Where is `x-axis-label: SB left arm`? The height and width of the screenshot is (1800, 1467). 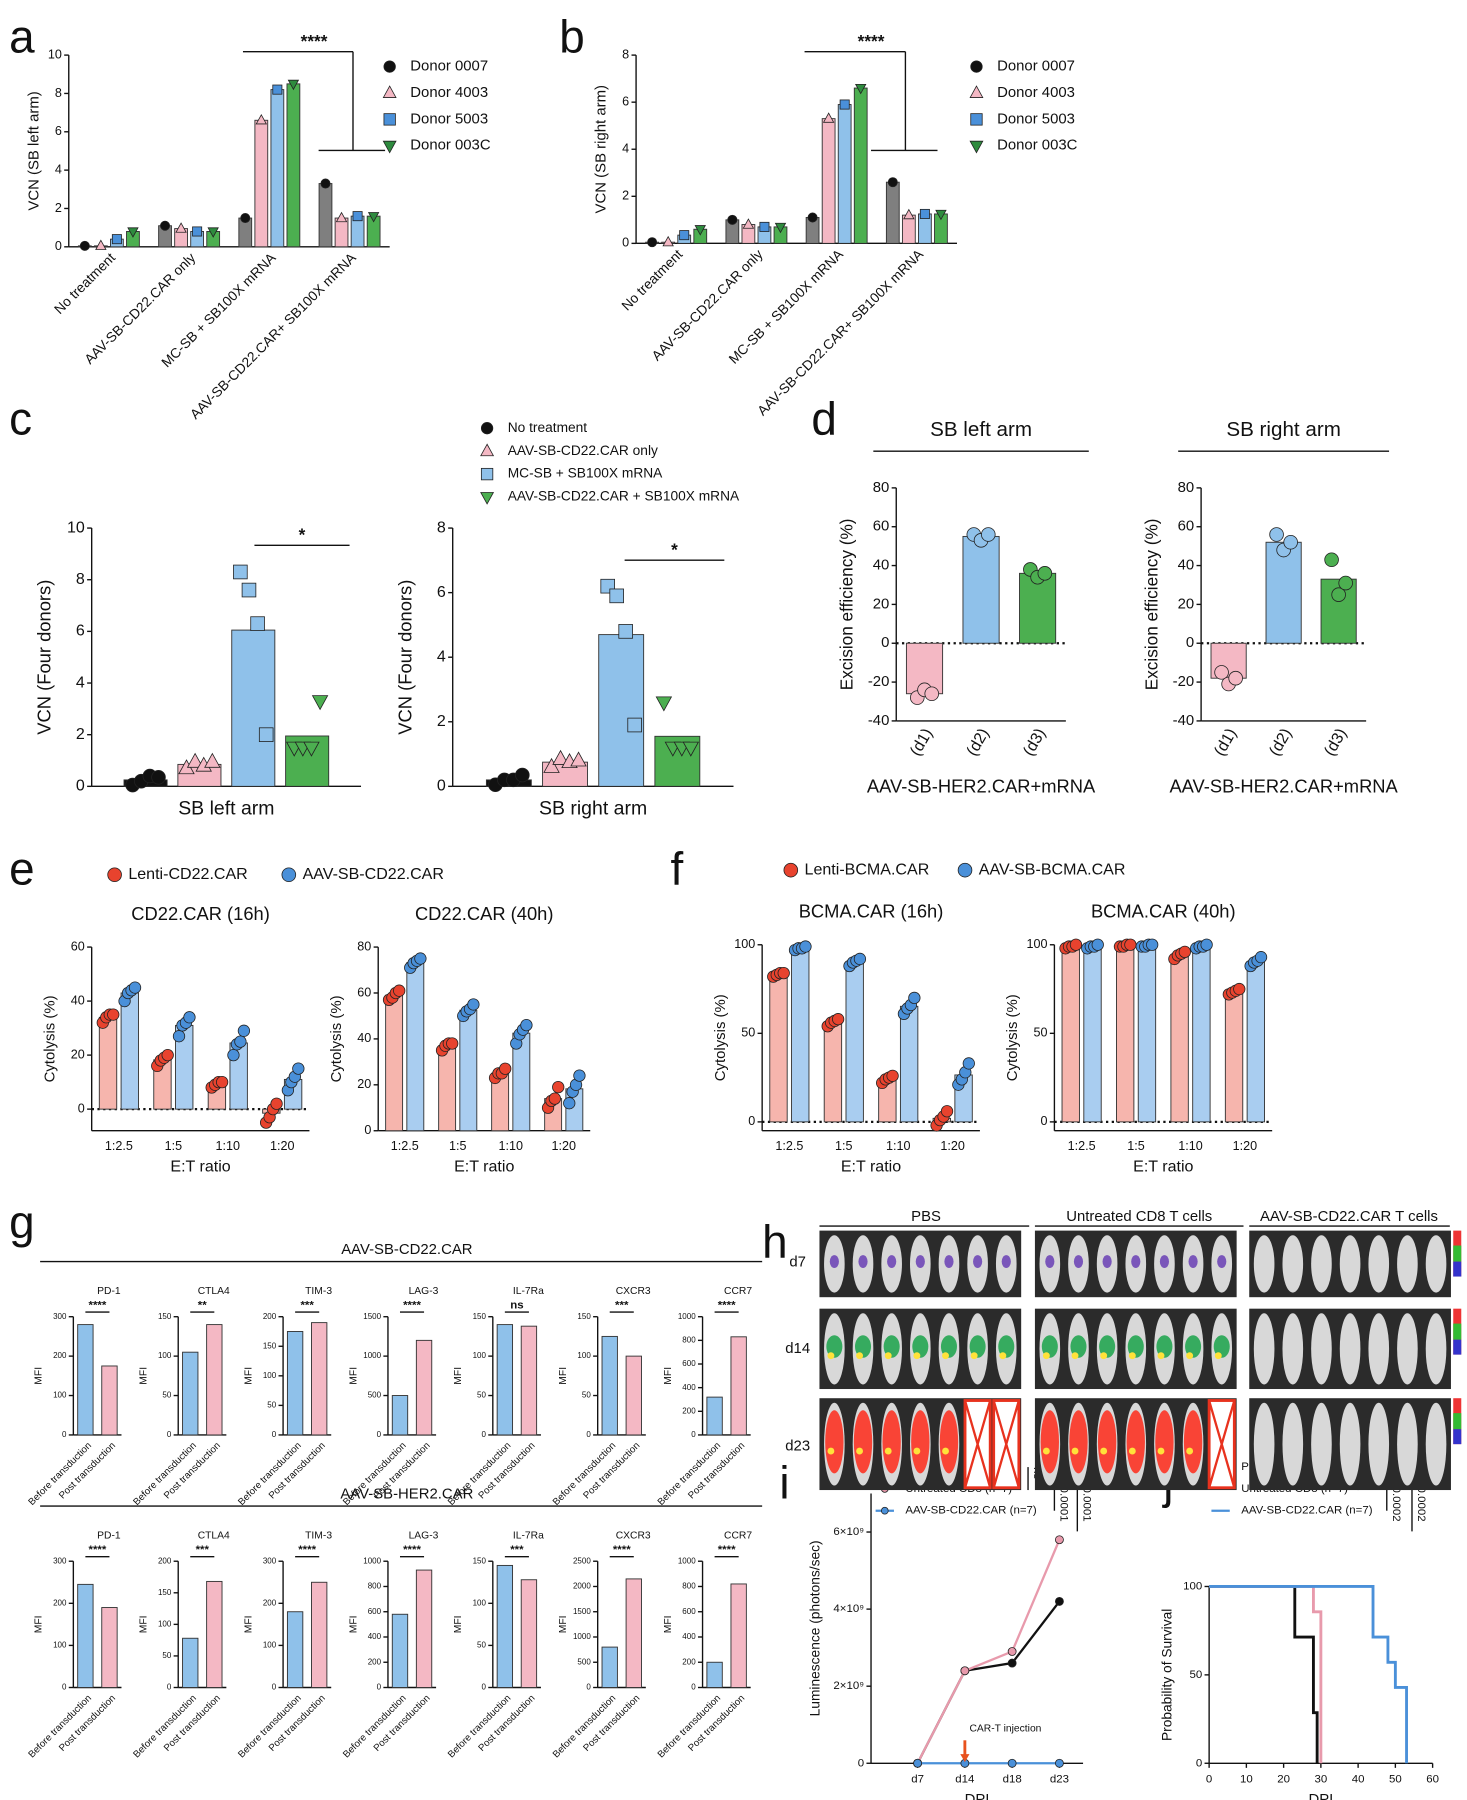 x-axis-label: SB left arm is located at coordinates (226, 808).